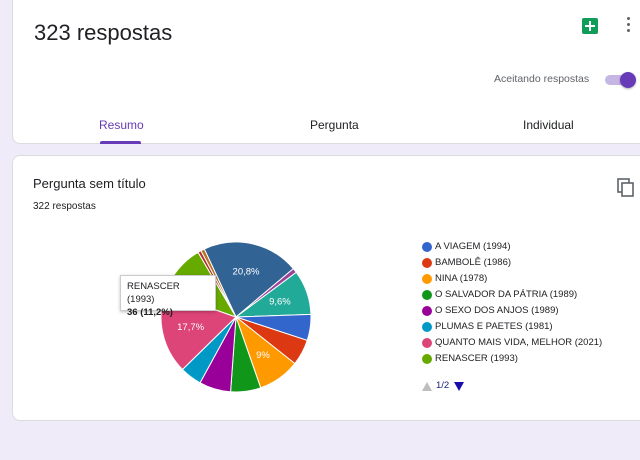  I want to click on legend-label: RENASCER (1993), so click(476, 358).